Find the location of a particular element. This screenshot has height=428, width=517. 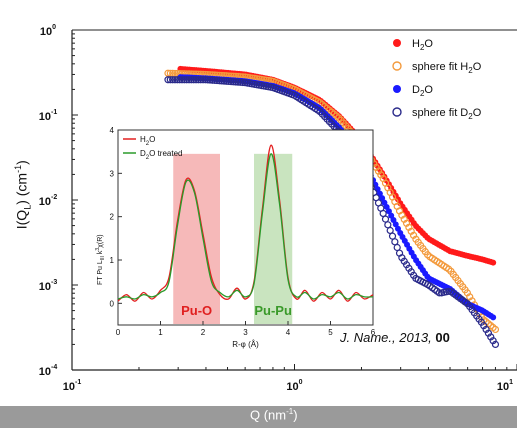

inset-region-label: Pu-O is located at coordinates (196, 310).